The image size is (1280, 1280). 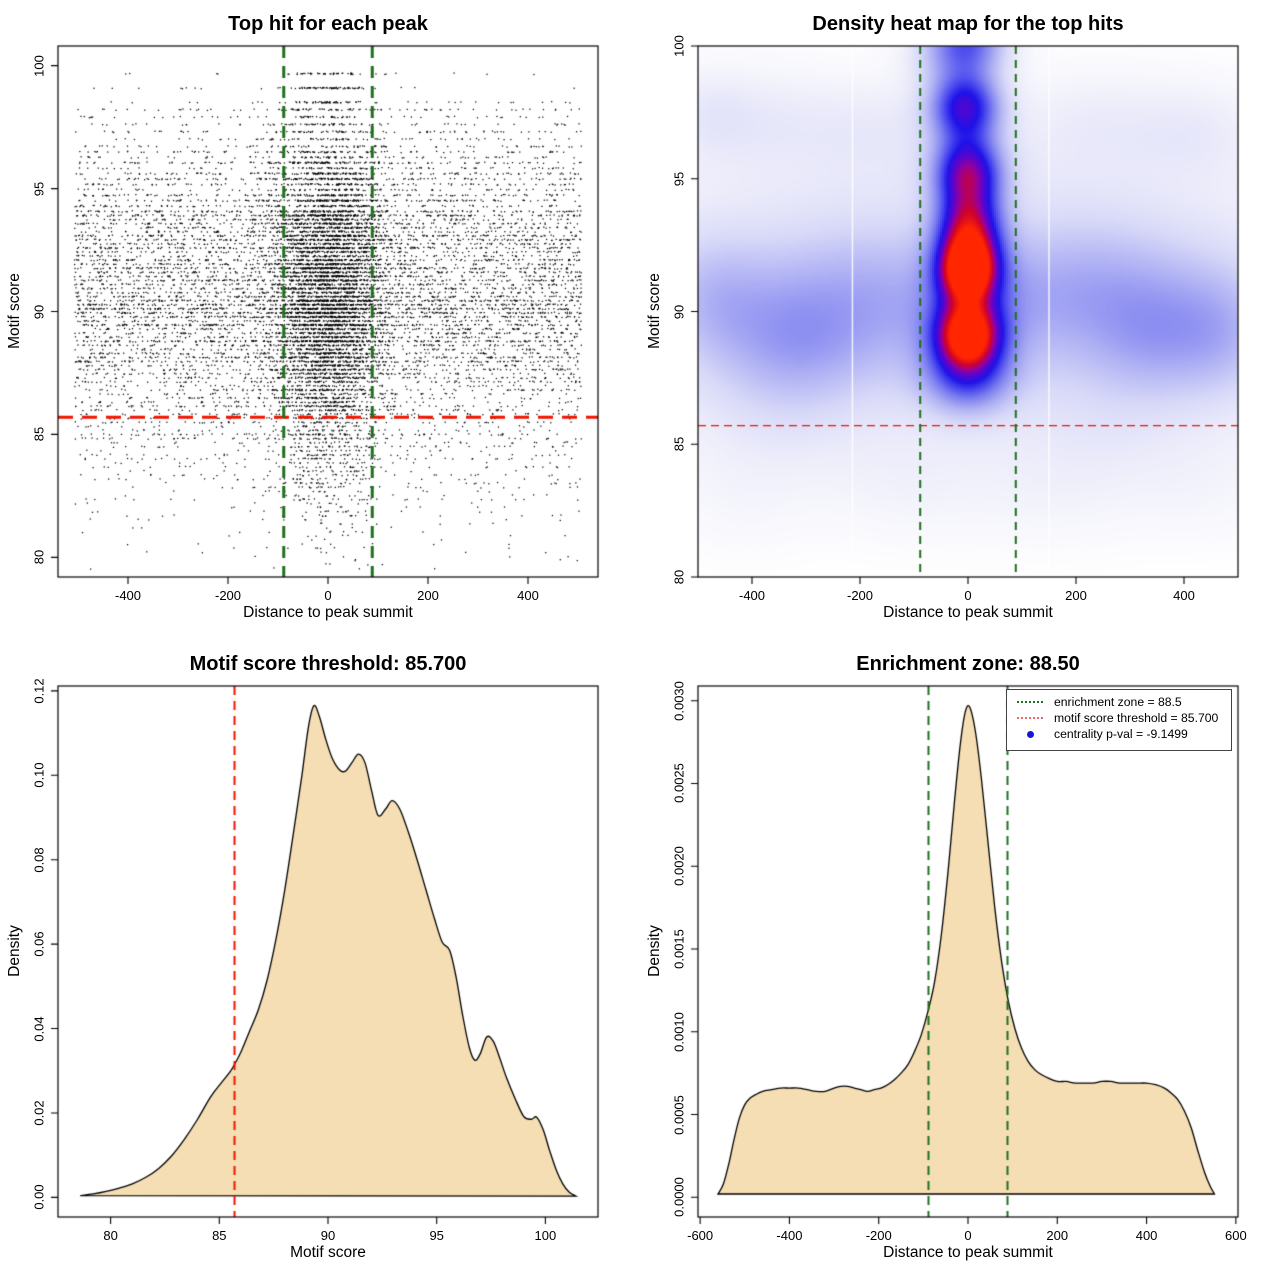 What do you see at coordinates (968, 612) in the screenshot?
I see `heatmap-xlabel: Distance to peak summit` at bounding box center [968, 612].